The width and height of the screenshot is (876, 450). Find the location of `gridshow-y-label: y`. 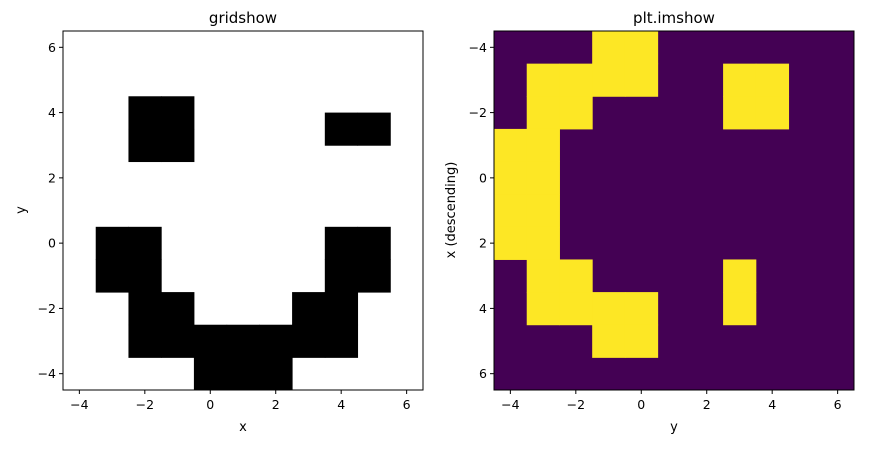

gridshow-y-label: y is located at coordinates (21, 210).